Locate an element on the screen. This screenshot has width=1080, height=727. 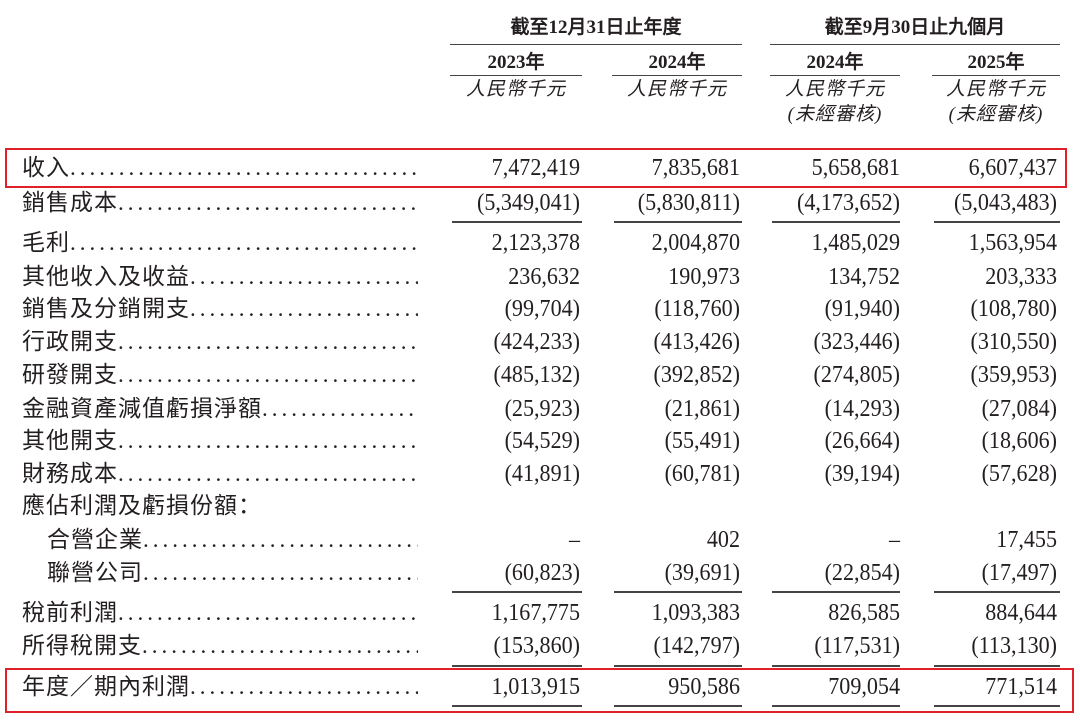
unit-label: 人民幣千元 is located at coordinates (677, 89).